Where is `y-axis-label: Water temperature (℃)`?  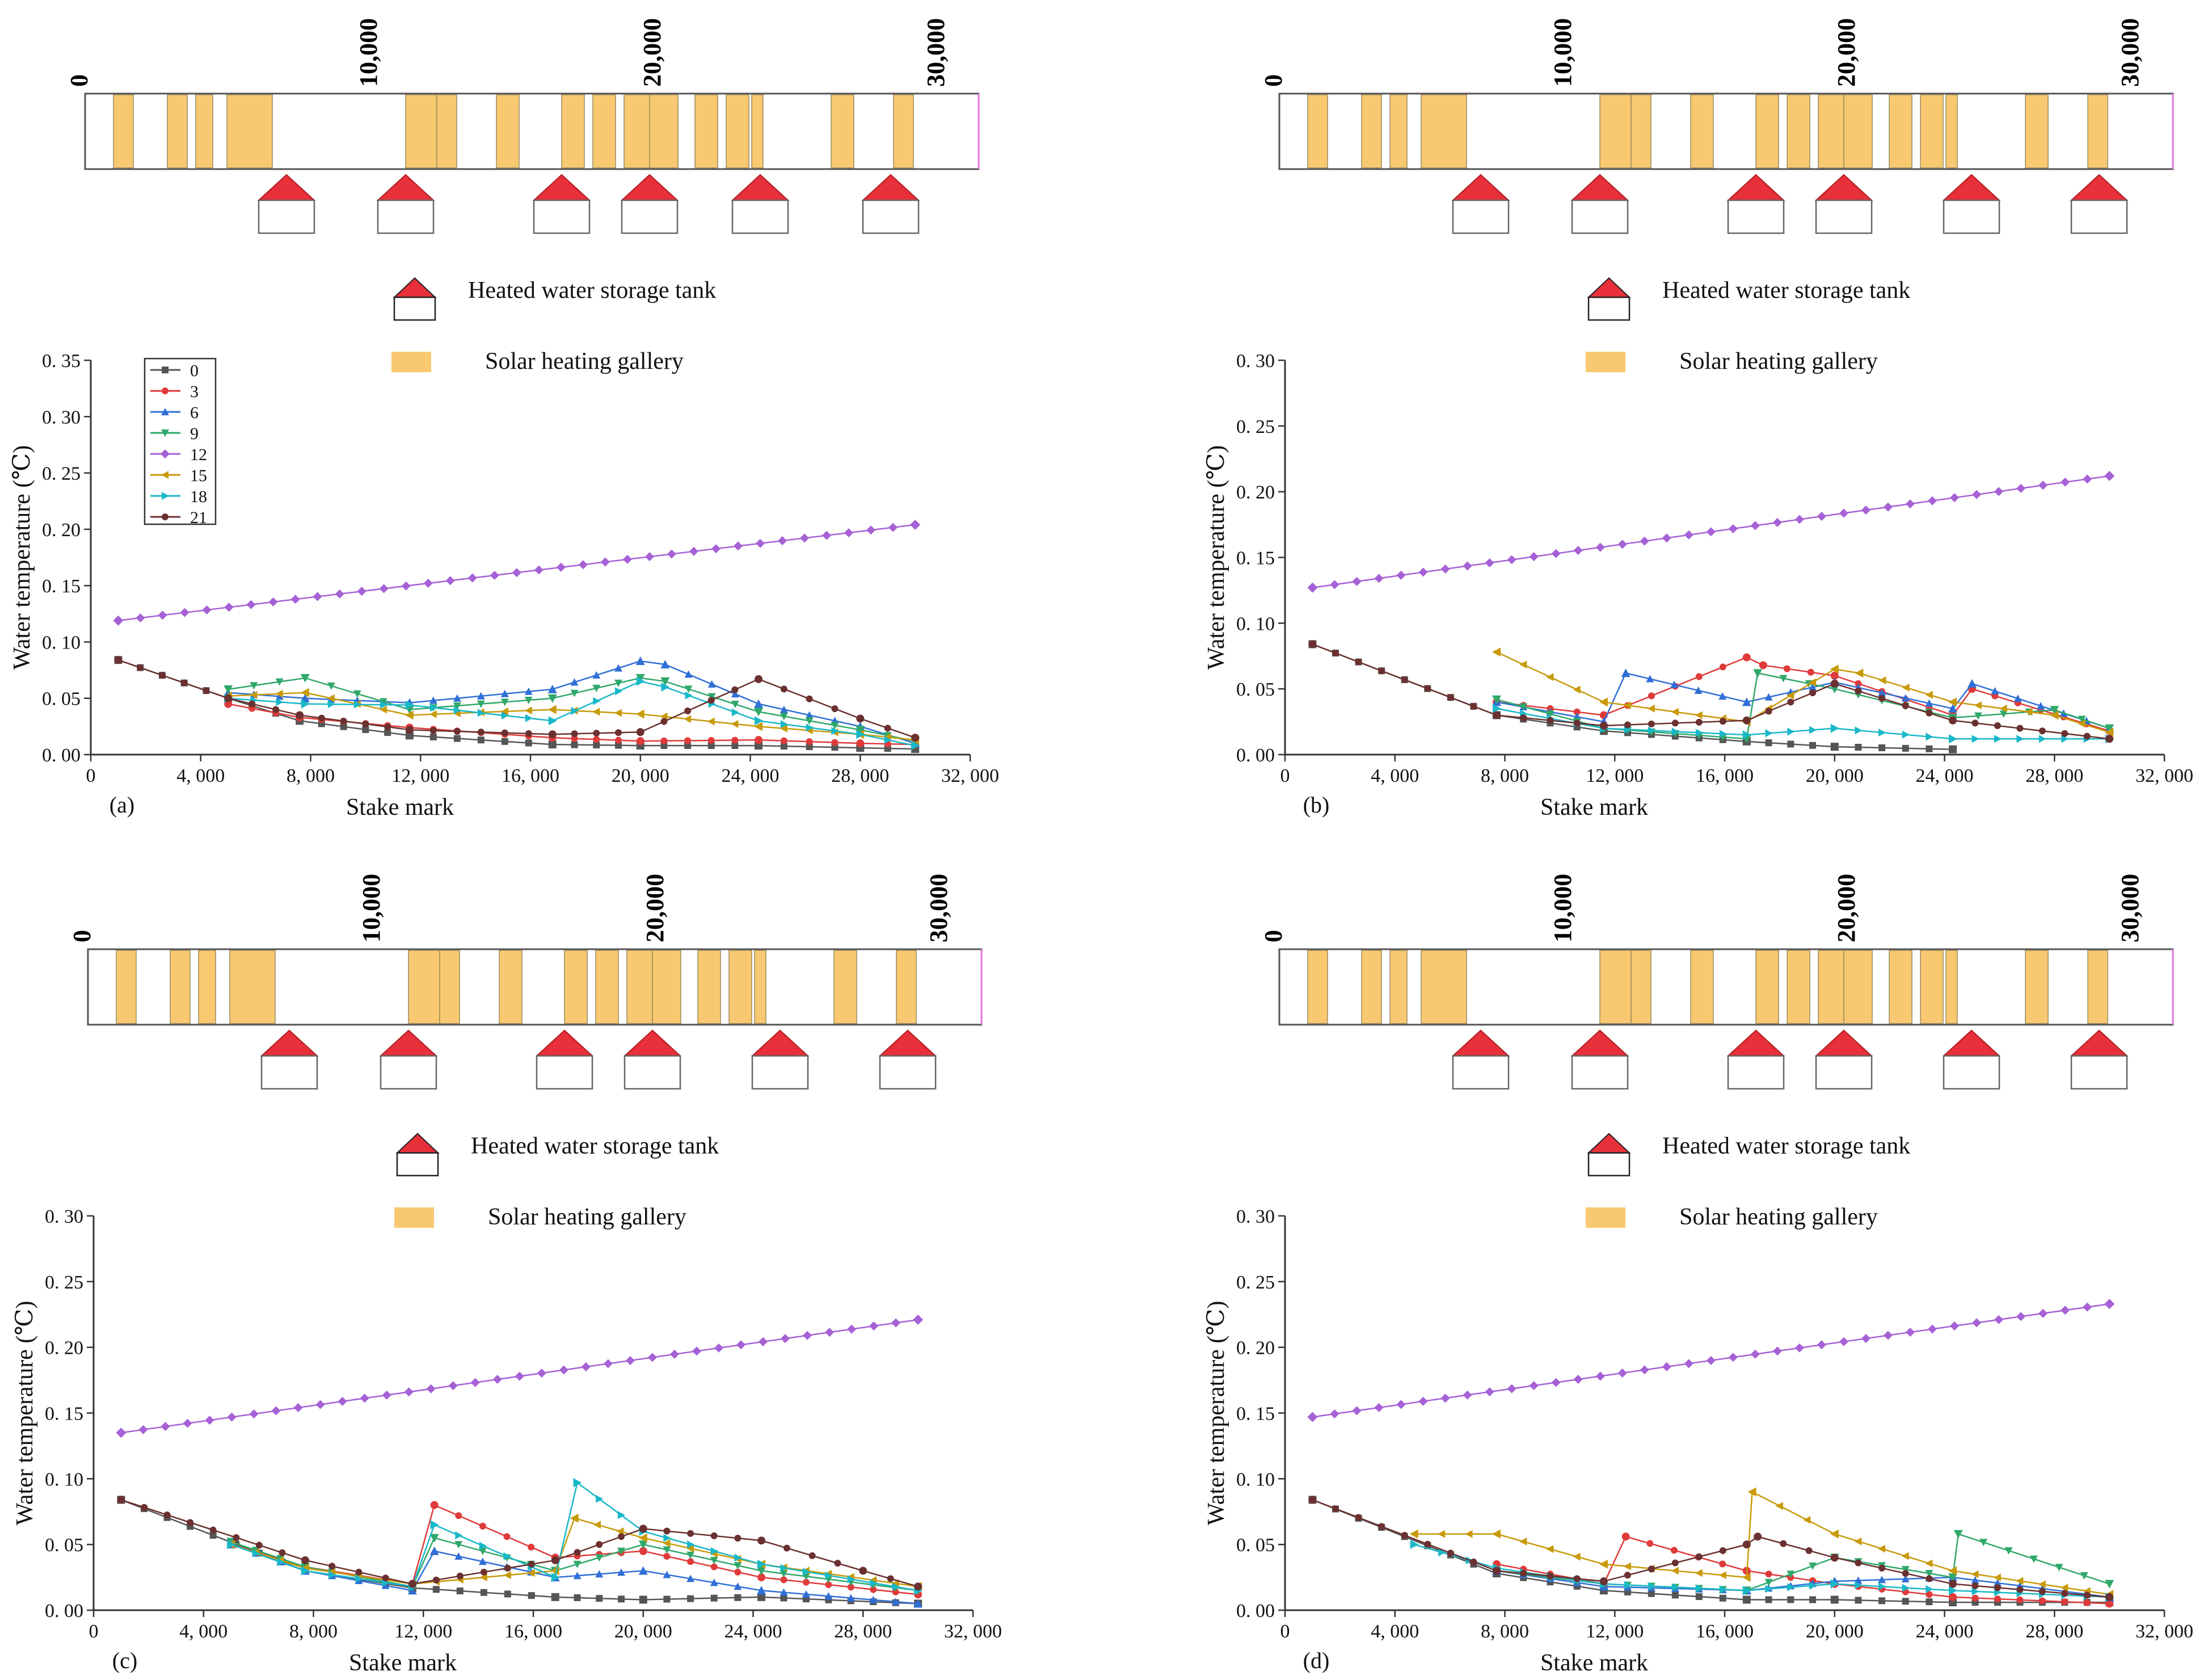
y-axis-label: Water temperature (℃) is located at coordinates (25, 1413).